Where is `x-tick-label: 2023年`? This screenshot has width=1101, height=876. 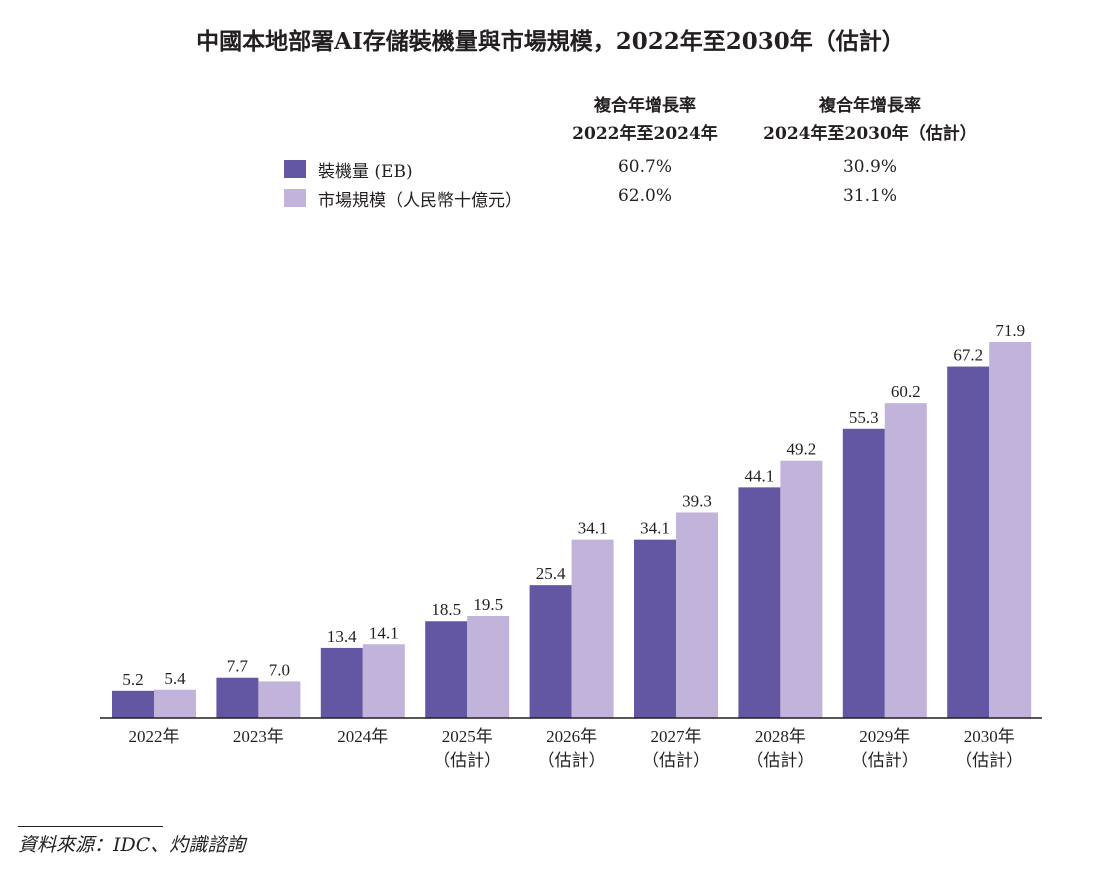 x-tick-label: 2023年 is located at coordinates (258, 736).